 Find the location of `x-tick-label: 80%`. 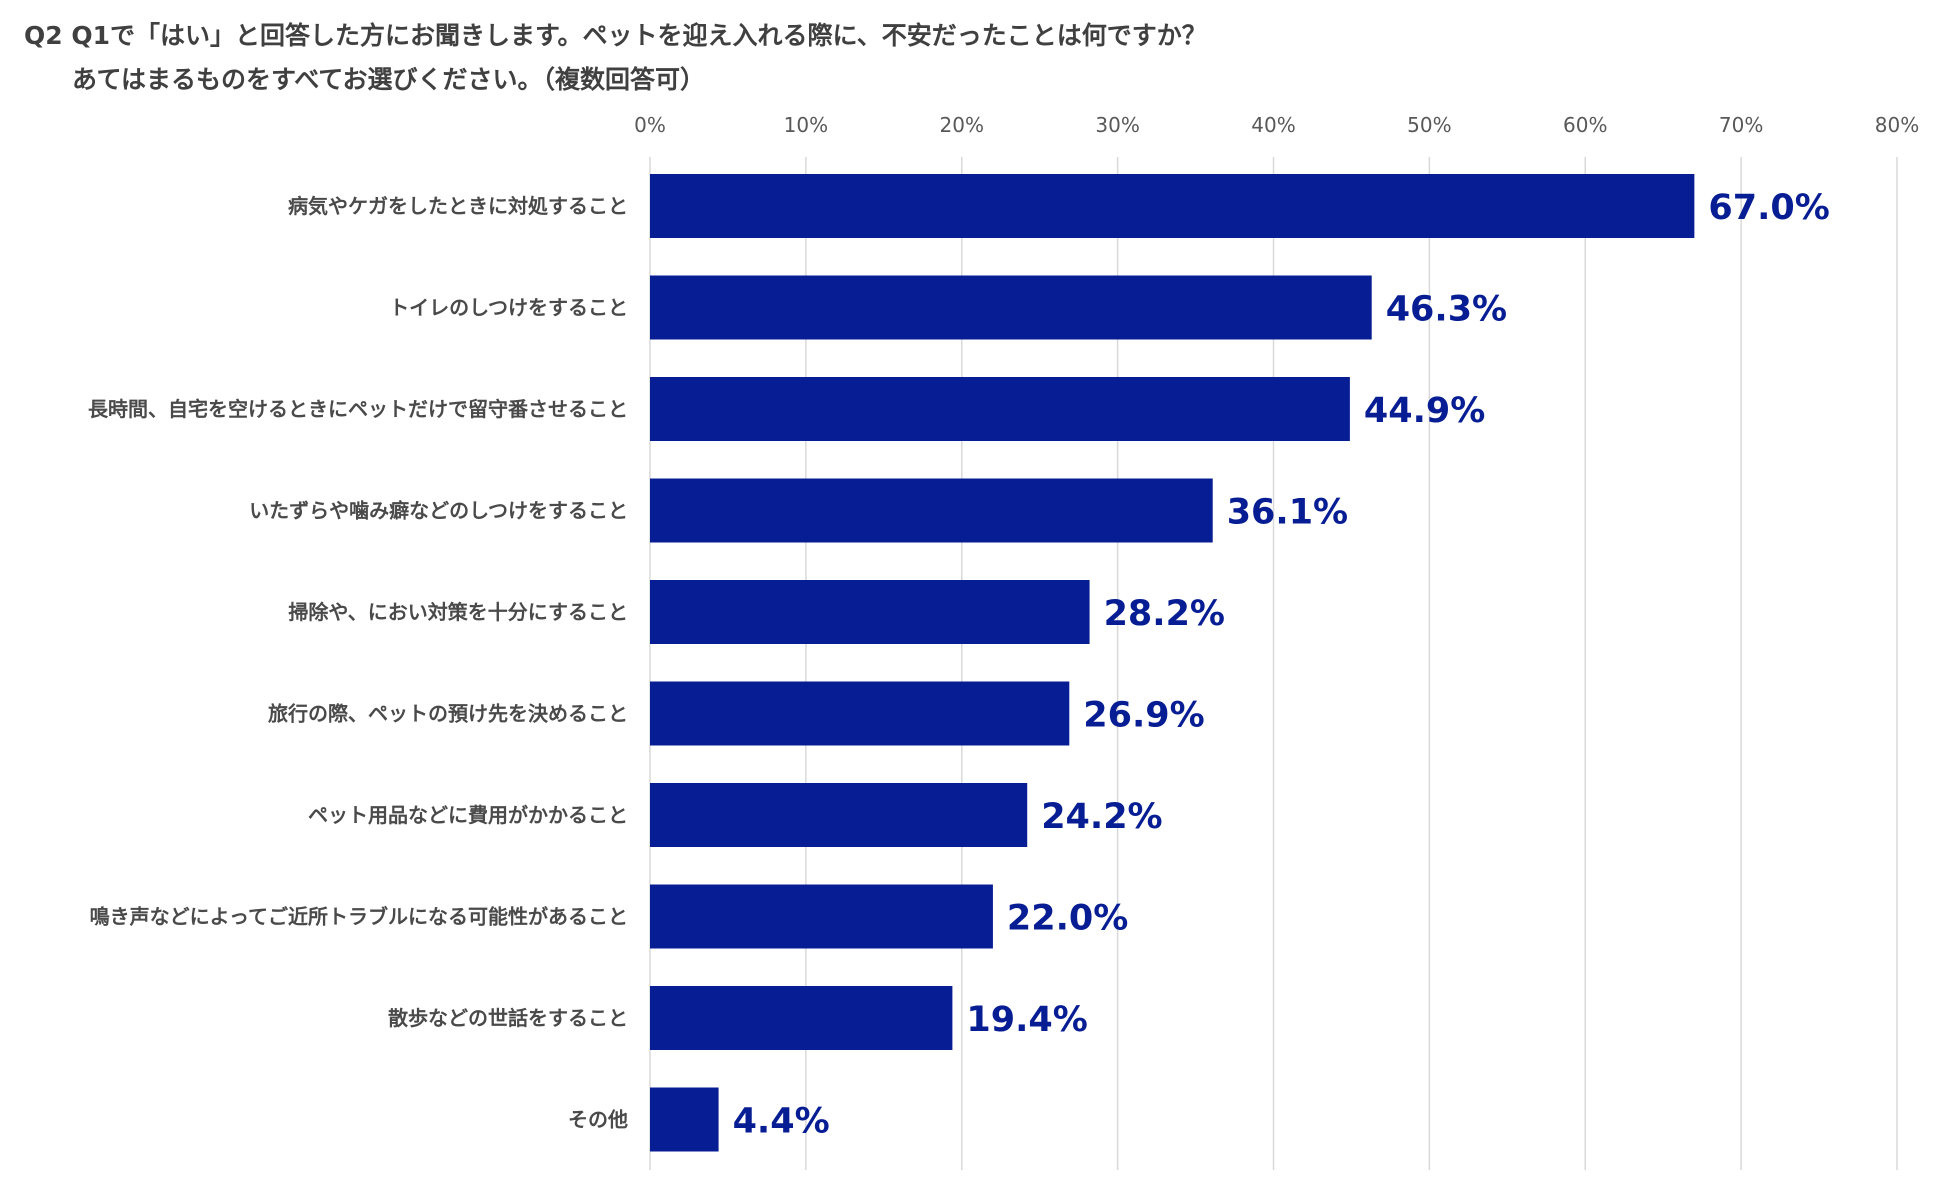

x-tick-label: 80% is located at coordinates (1897, 125).